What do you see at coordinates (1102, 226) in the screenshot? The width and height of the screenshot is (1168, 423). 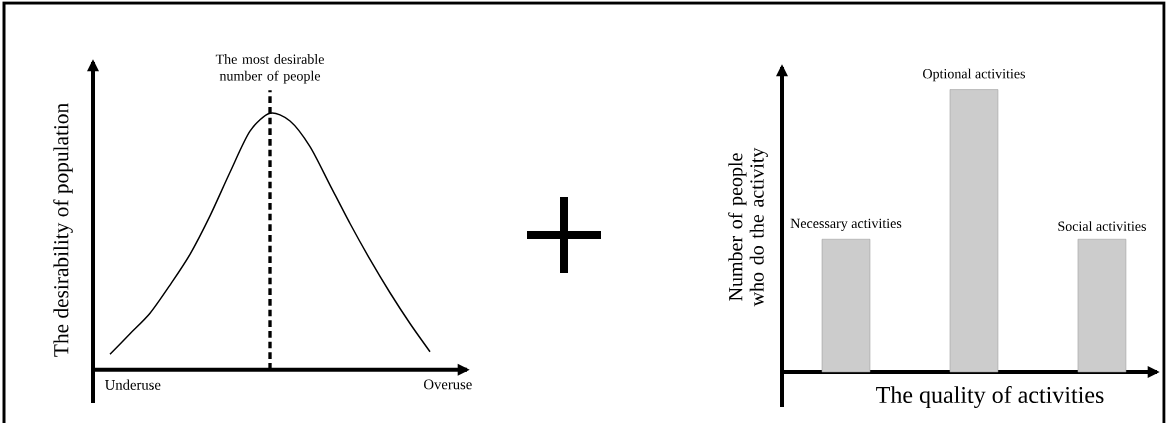 I see `x-tick-label: Social activities` at bounding box center [1102, 226].